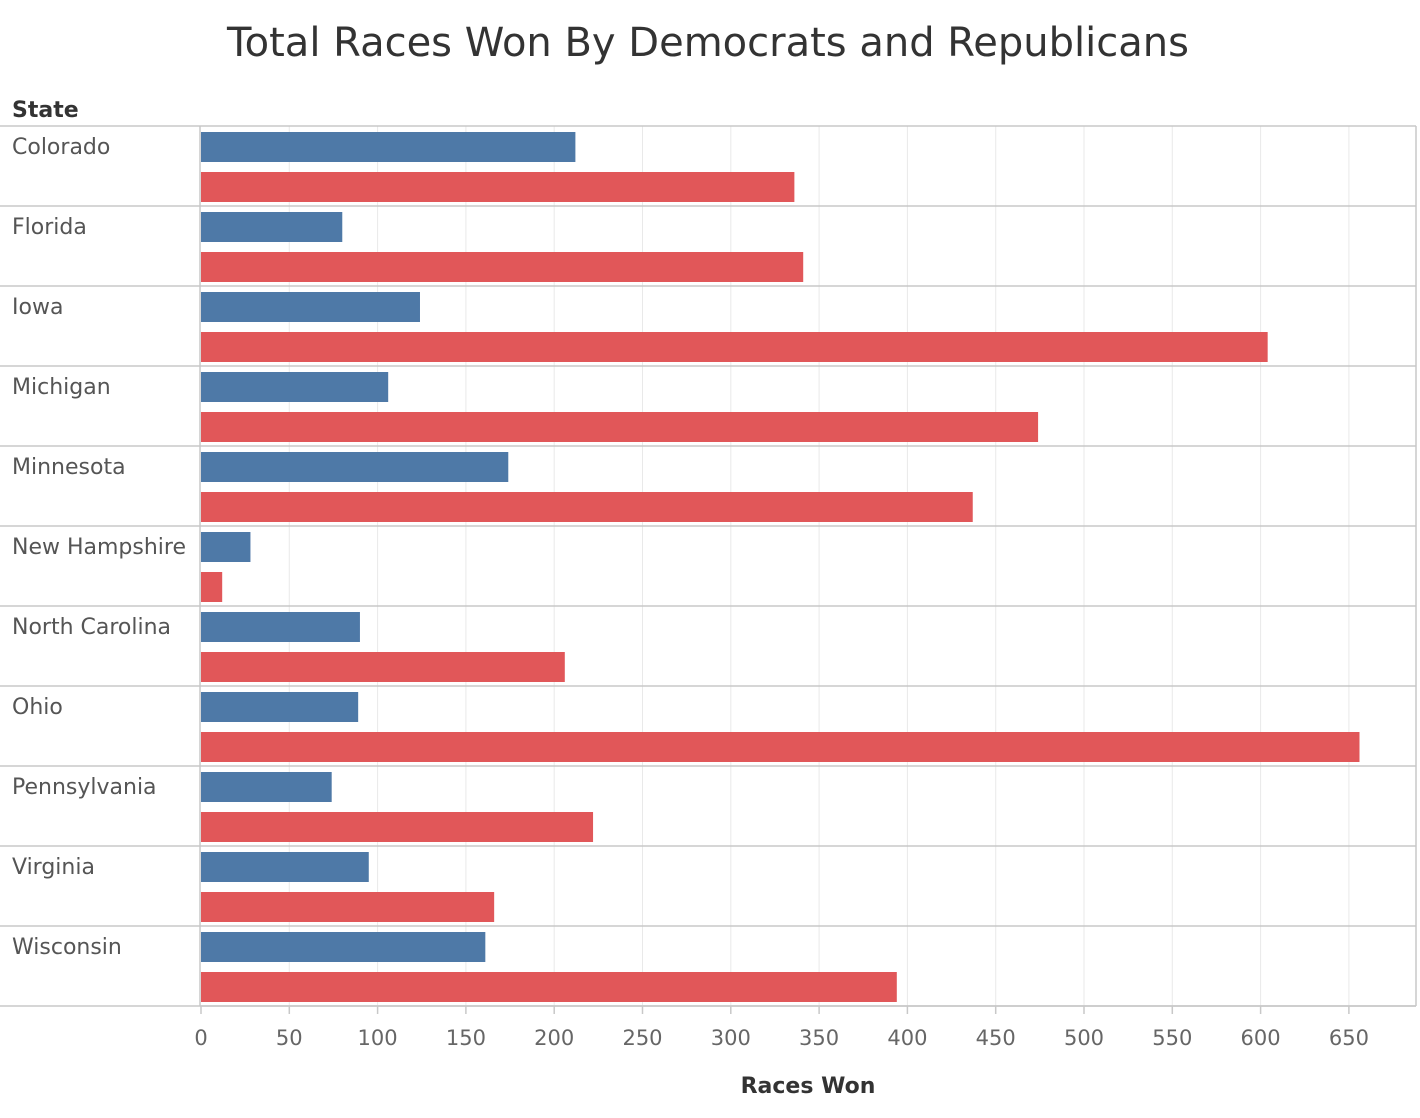 The image size is (1420, 1118). Describe the element at coordinates (45, 110) in the screenshot. I see `row-header: State` at that location.